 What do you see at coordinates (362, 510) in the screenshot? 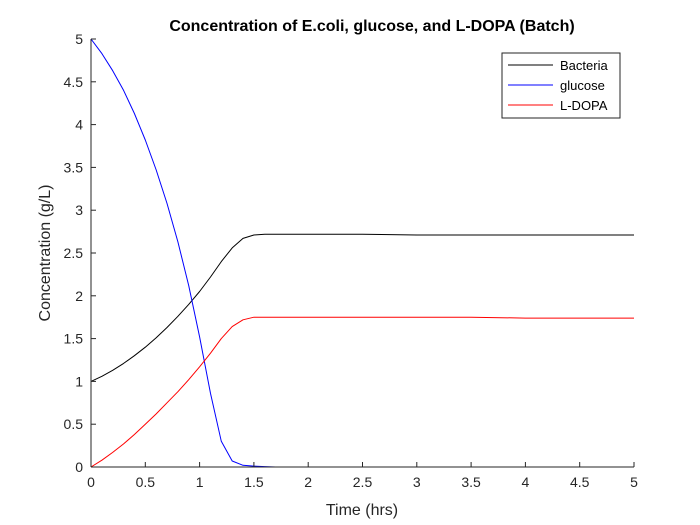
I see `x-axis-label: Time (hrs)` at bounding box center [362, 510].